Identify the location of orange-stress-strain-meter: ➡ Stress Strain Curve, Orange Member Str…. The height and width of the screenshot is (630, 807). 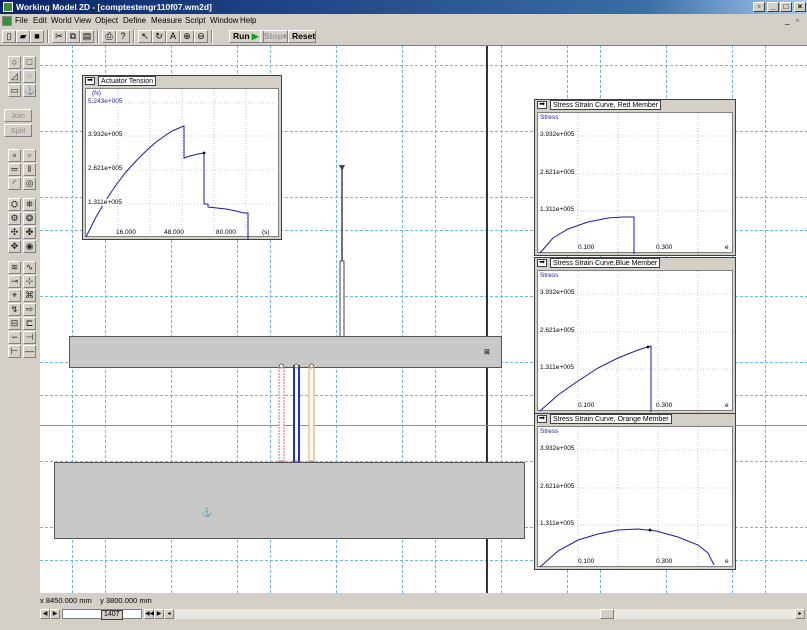
(635, 491).